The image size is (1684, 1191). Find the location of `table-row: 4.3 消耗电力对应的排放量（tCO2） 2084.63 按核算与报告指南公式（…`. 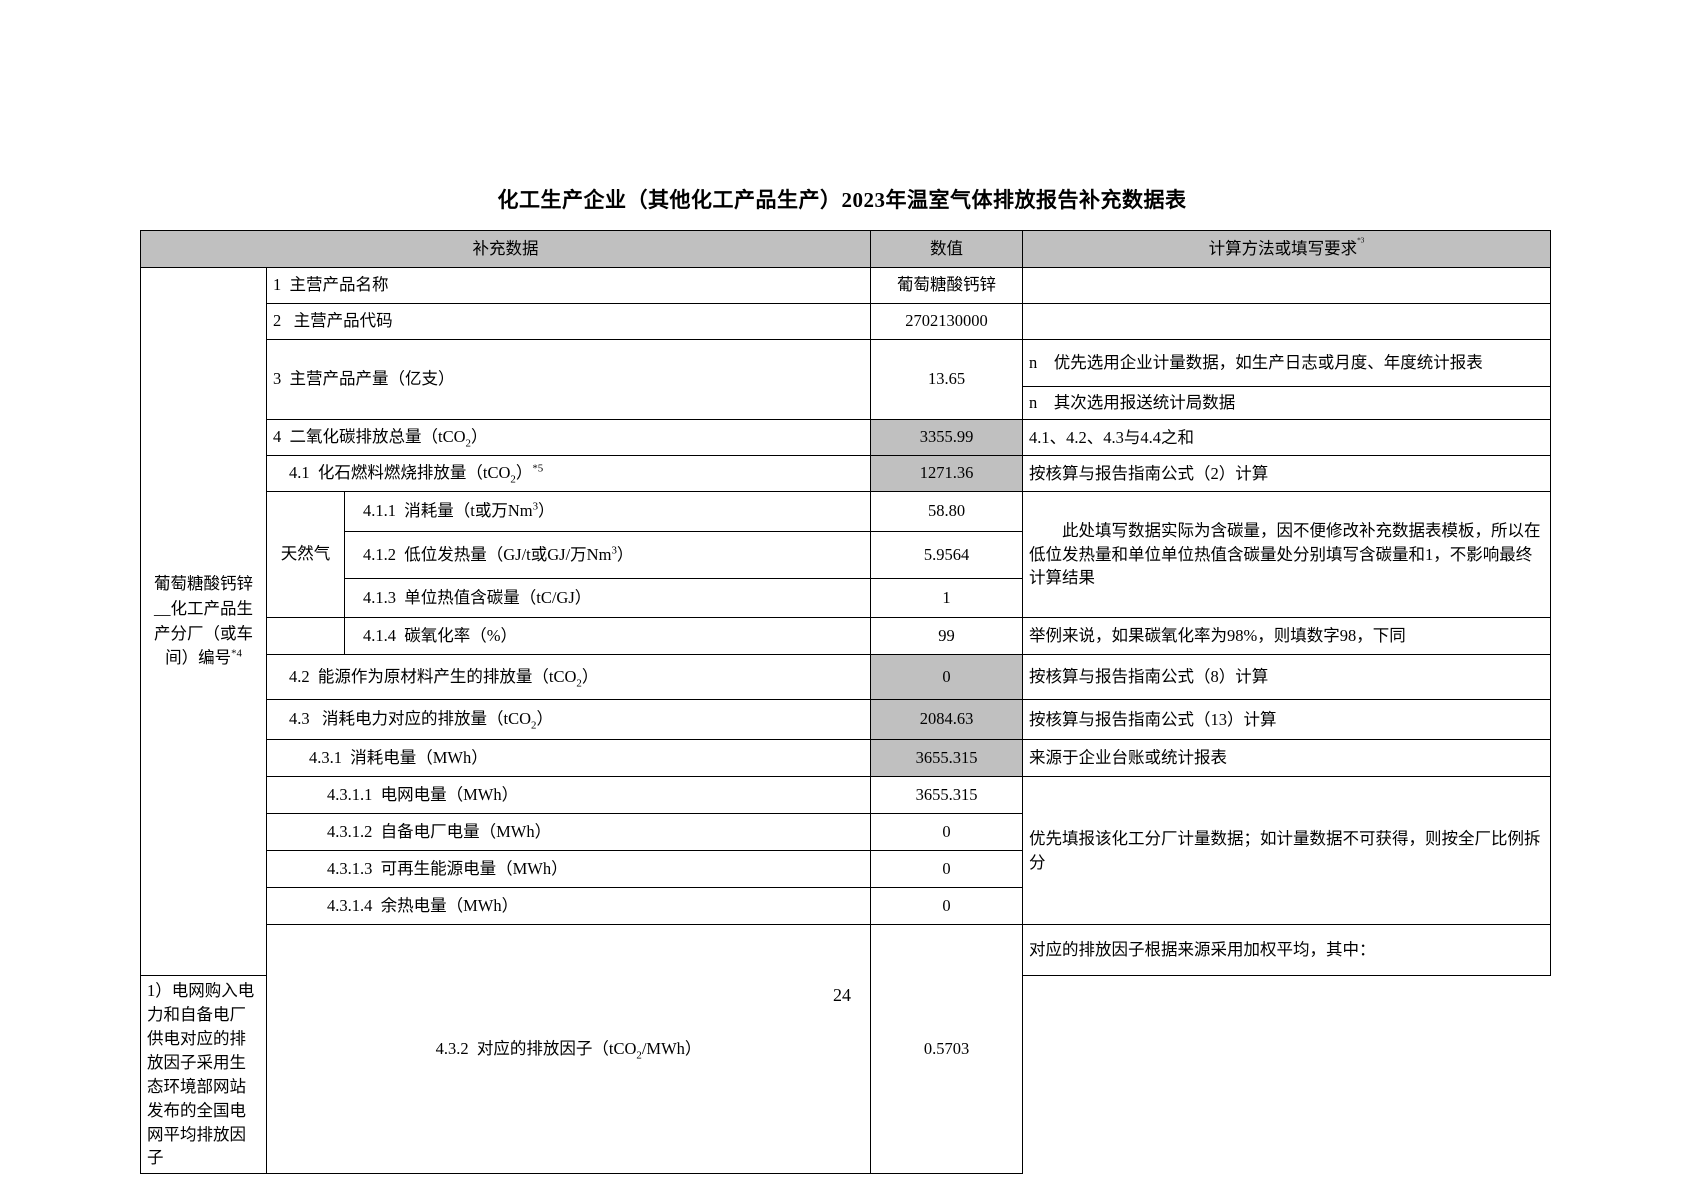

table-row: 4.3 消耗电力对应的排放量（tCO2） 2084.63 按核算与报告指南公式（… is located at coordinates (846, 719).